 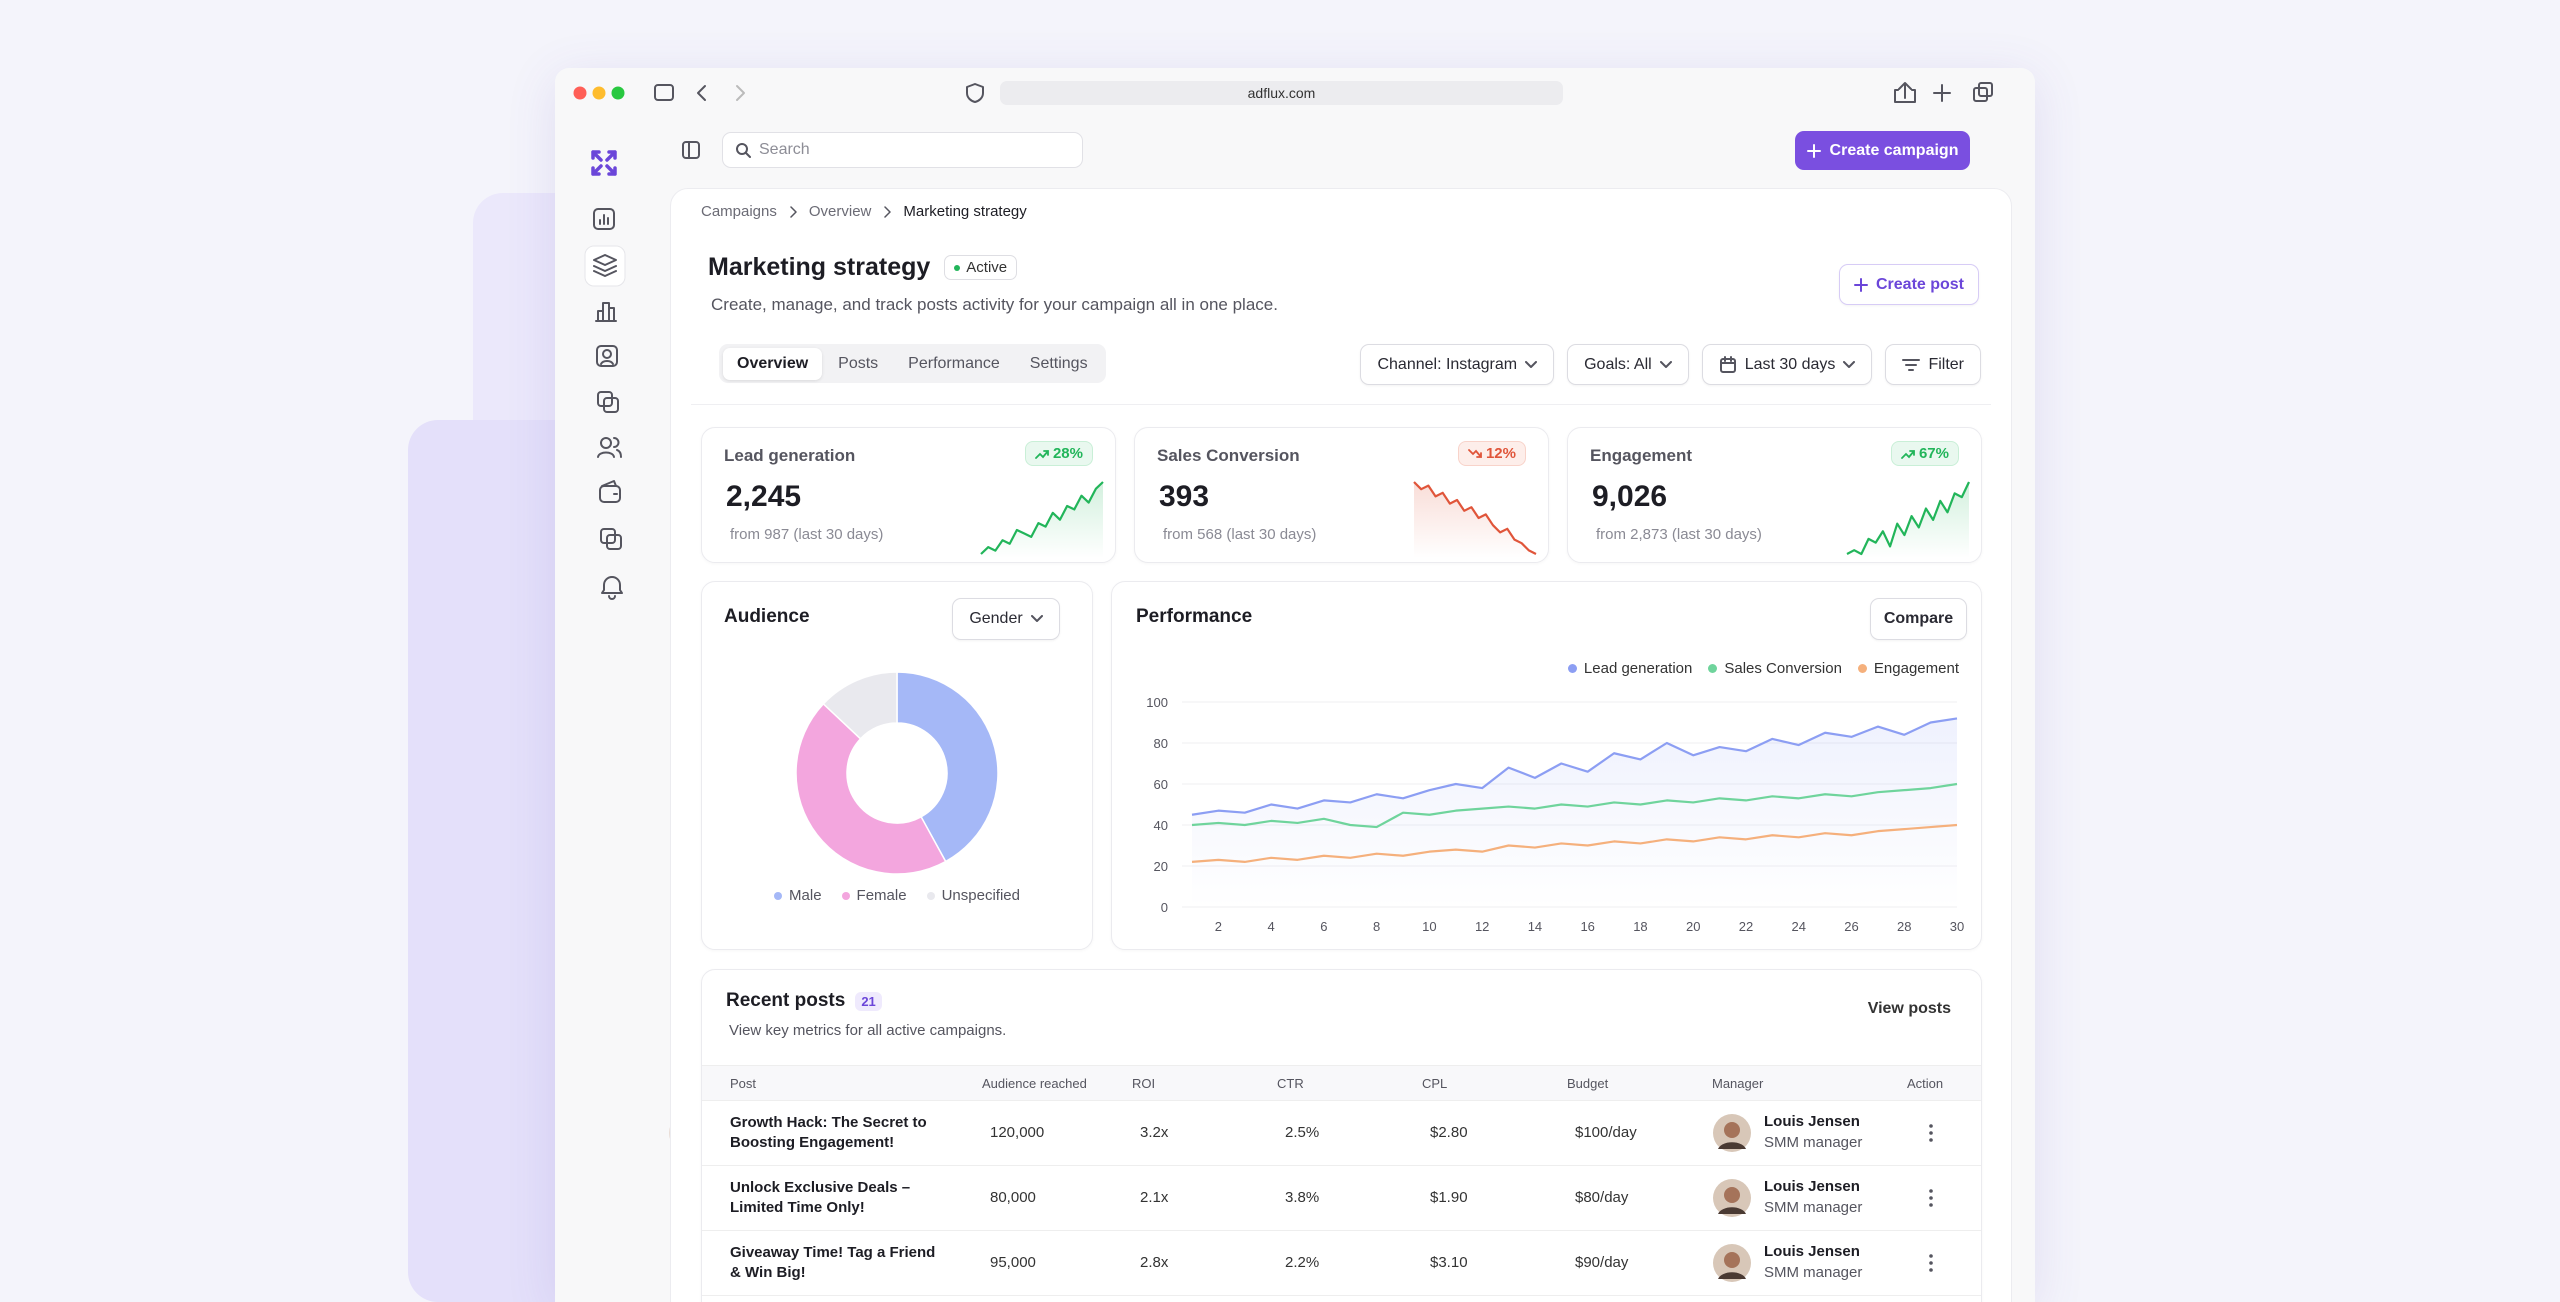 What do you see at coordinates (1882, 150) in the screenshot?
I see `create-campaign-button: Create campaign` at bounding box center [1882, 150].